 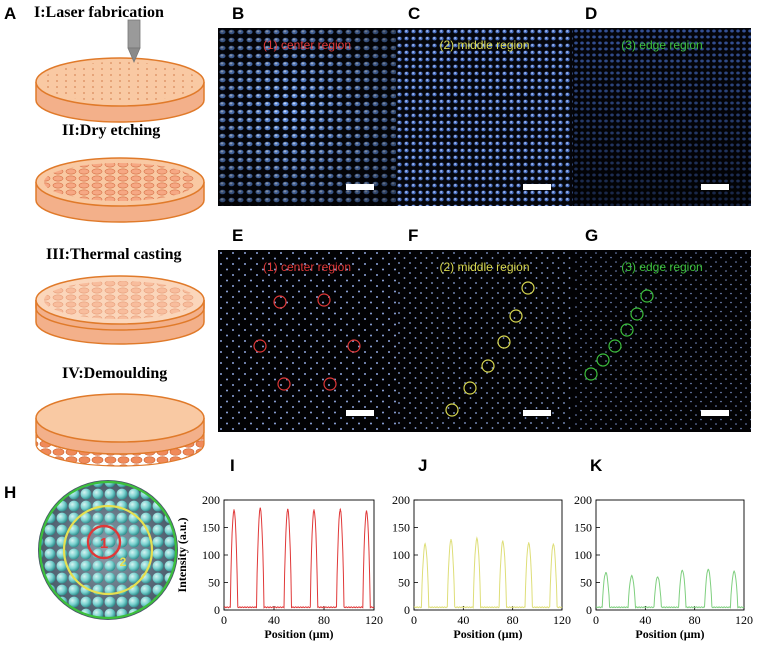 I want to click on center-ring, so click(x=104, y=542).